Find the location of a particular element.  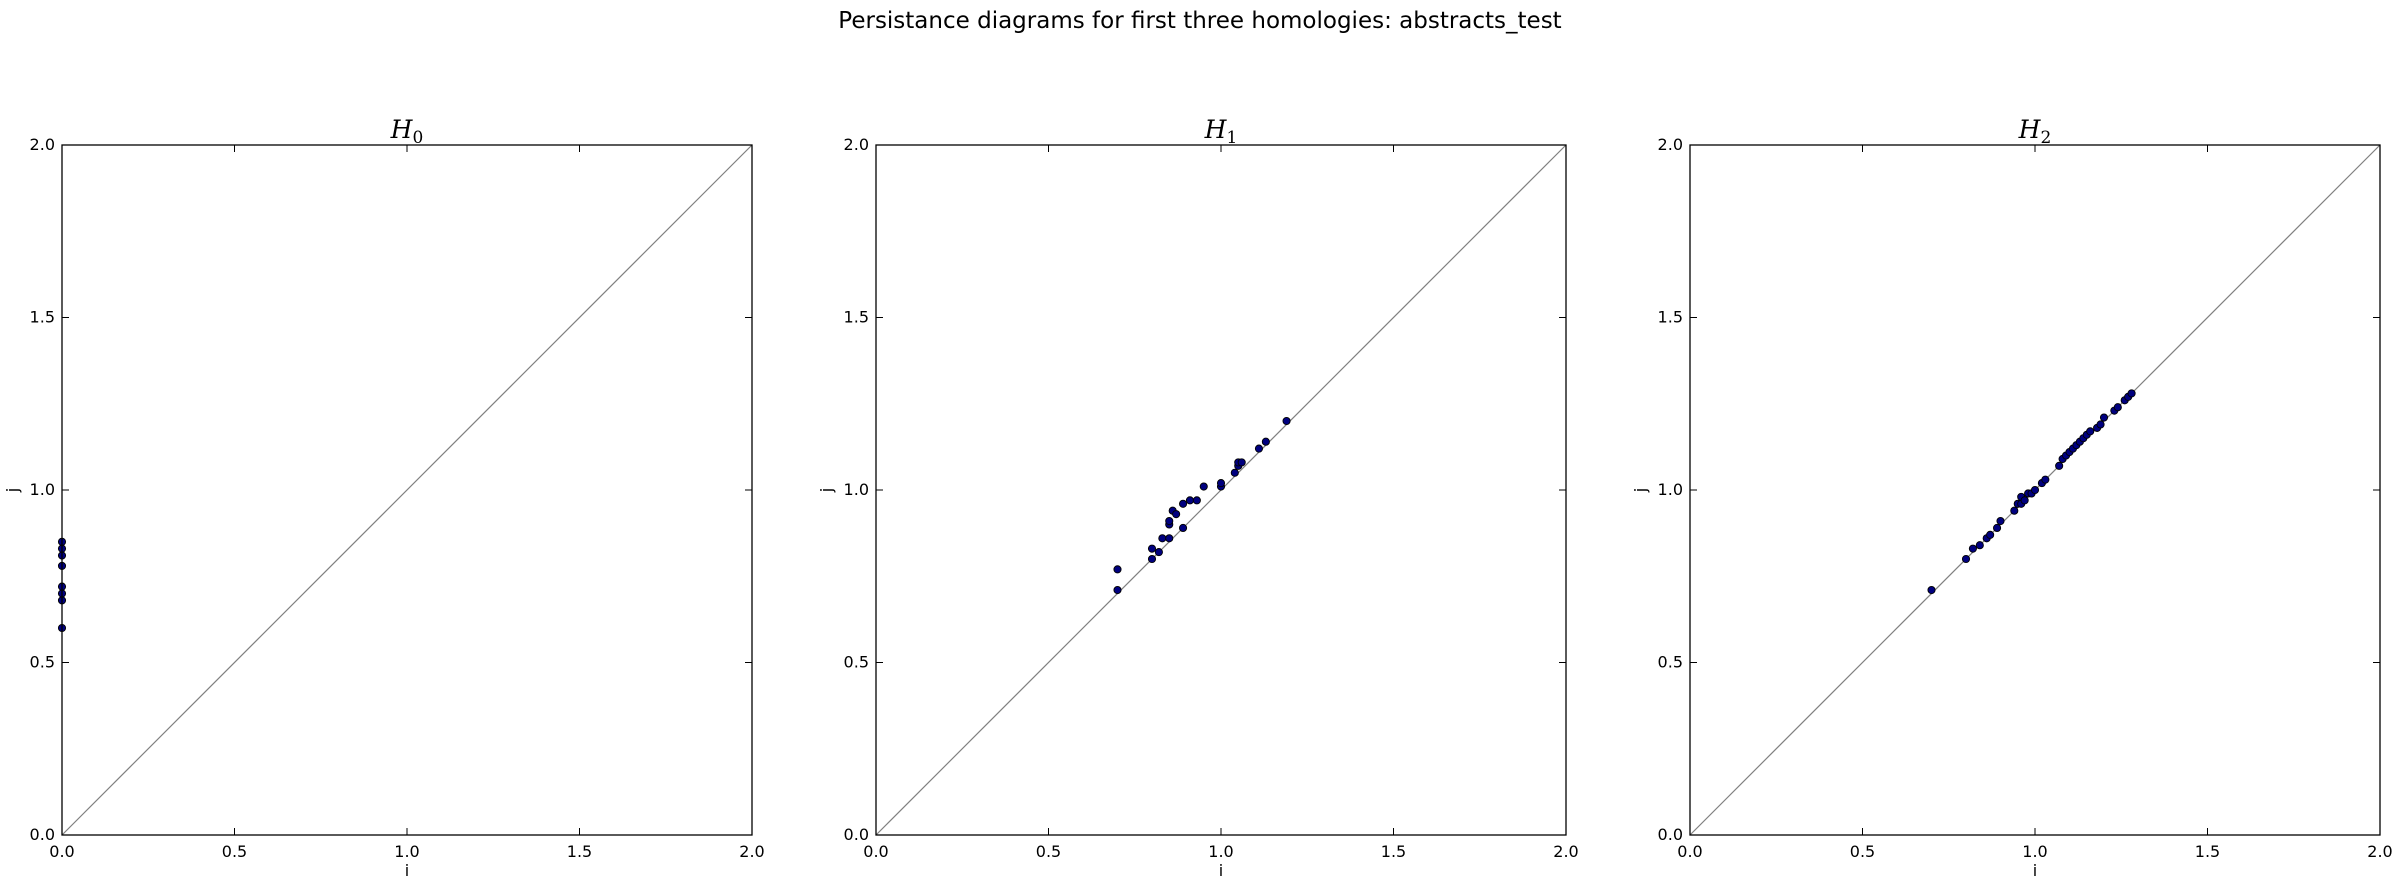

panel-title-subscript: 0 is located at coordinates (417, 138).